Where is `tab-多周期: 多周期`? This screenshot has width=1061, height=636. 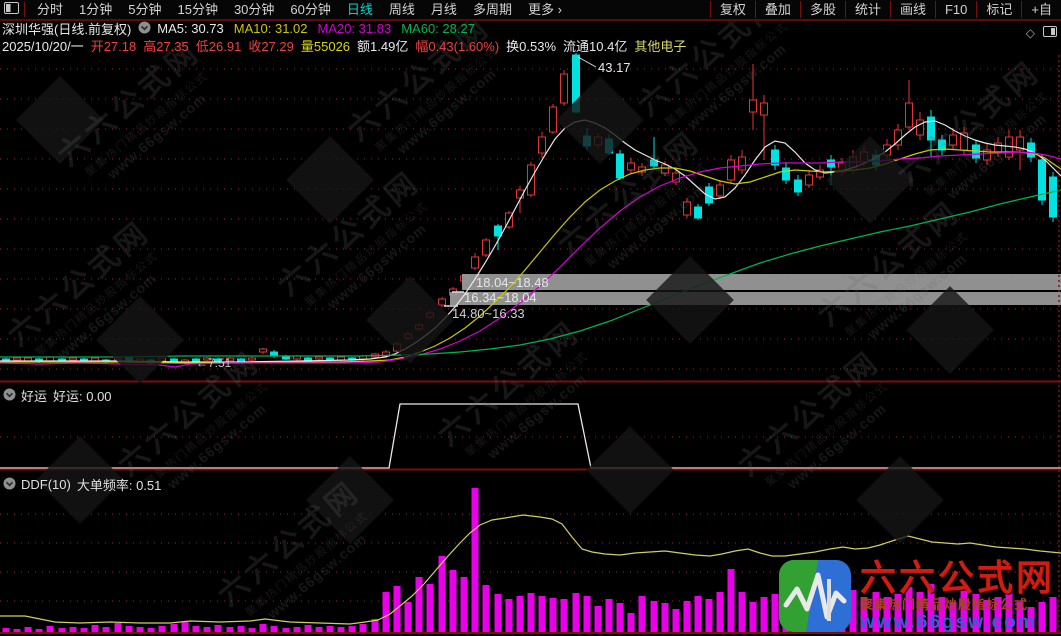
tab-多周期: 多周期 is located at coordinates (492, 9).